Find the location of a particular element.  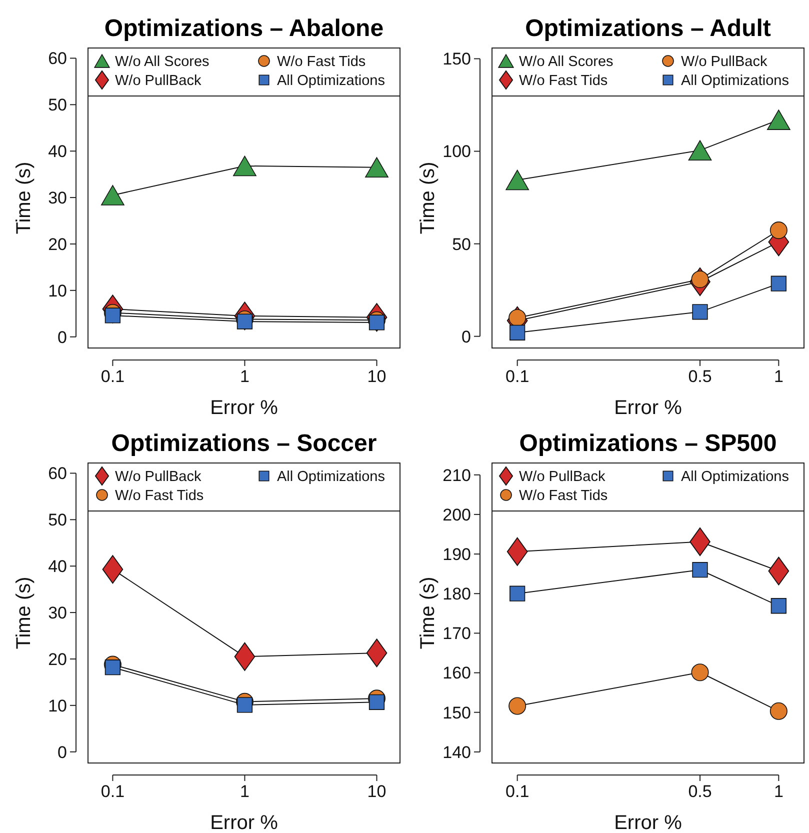

y-tick-label: 170 is located at coordinates (456, 634).